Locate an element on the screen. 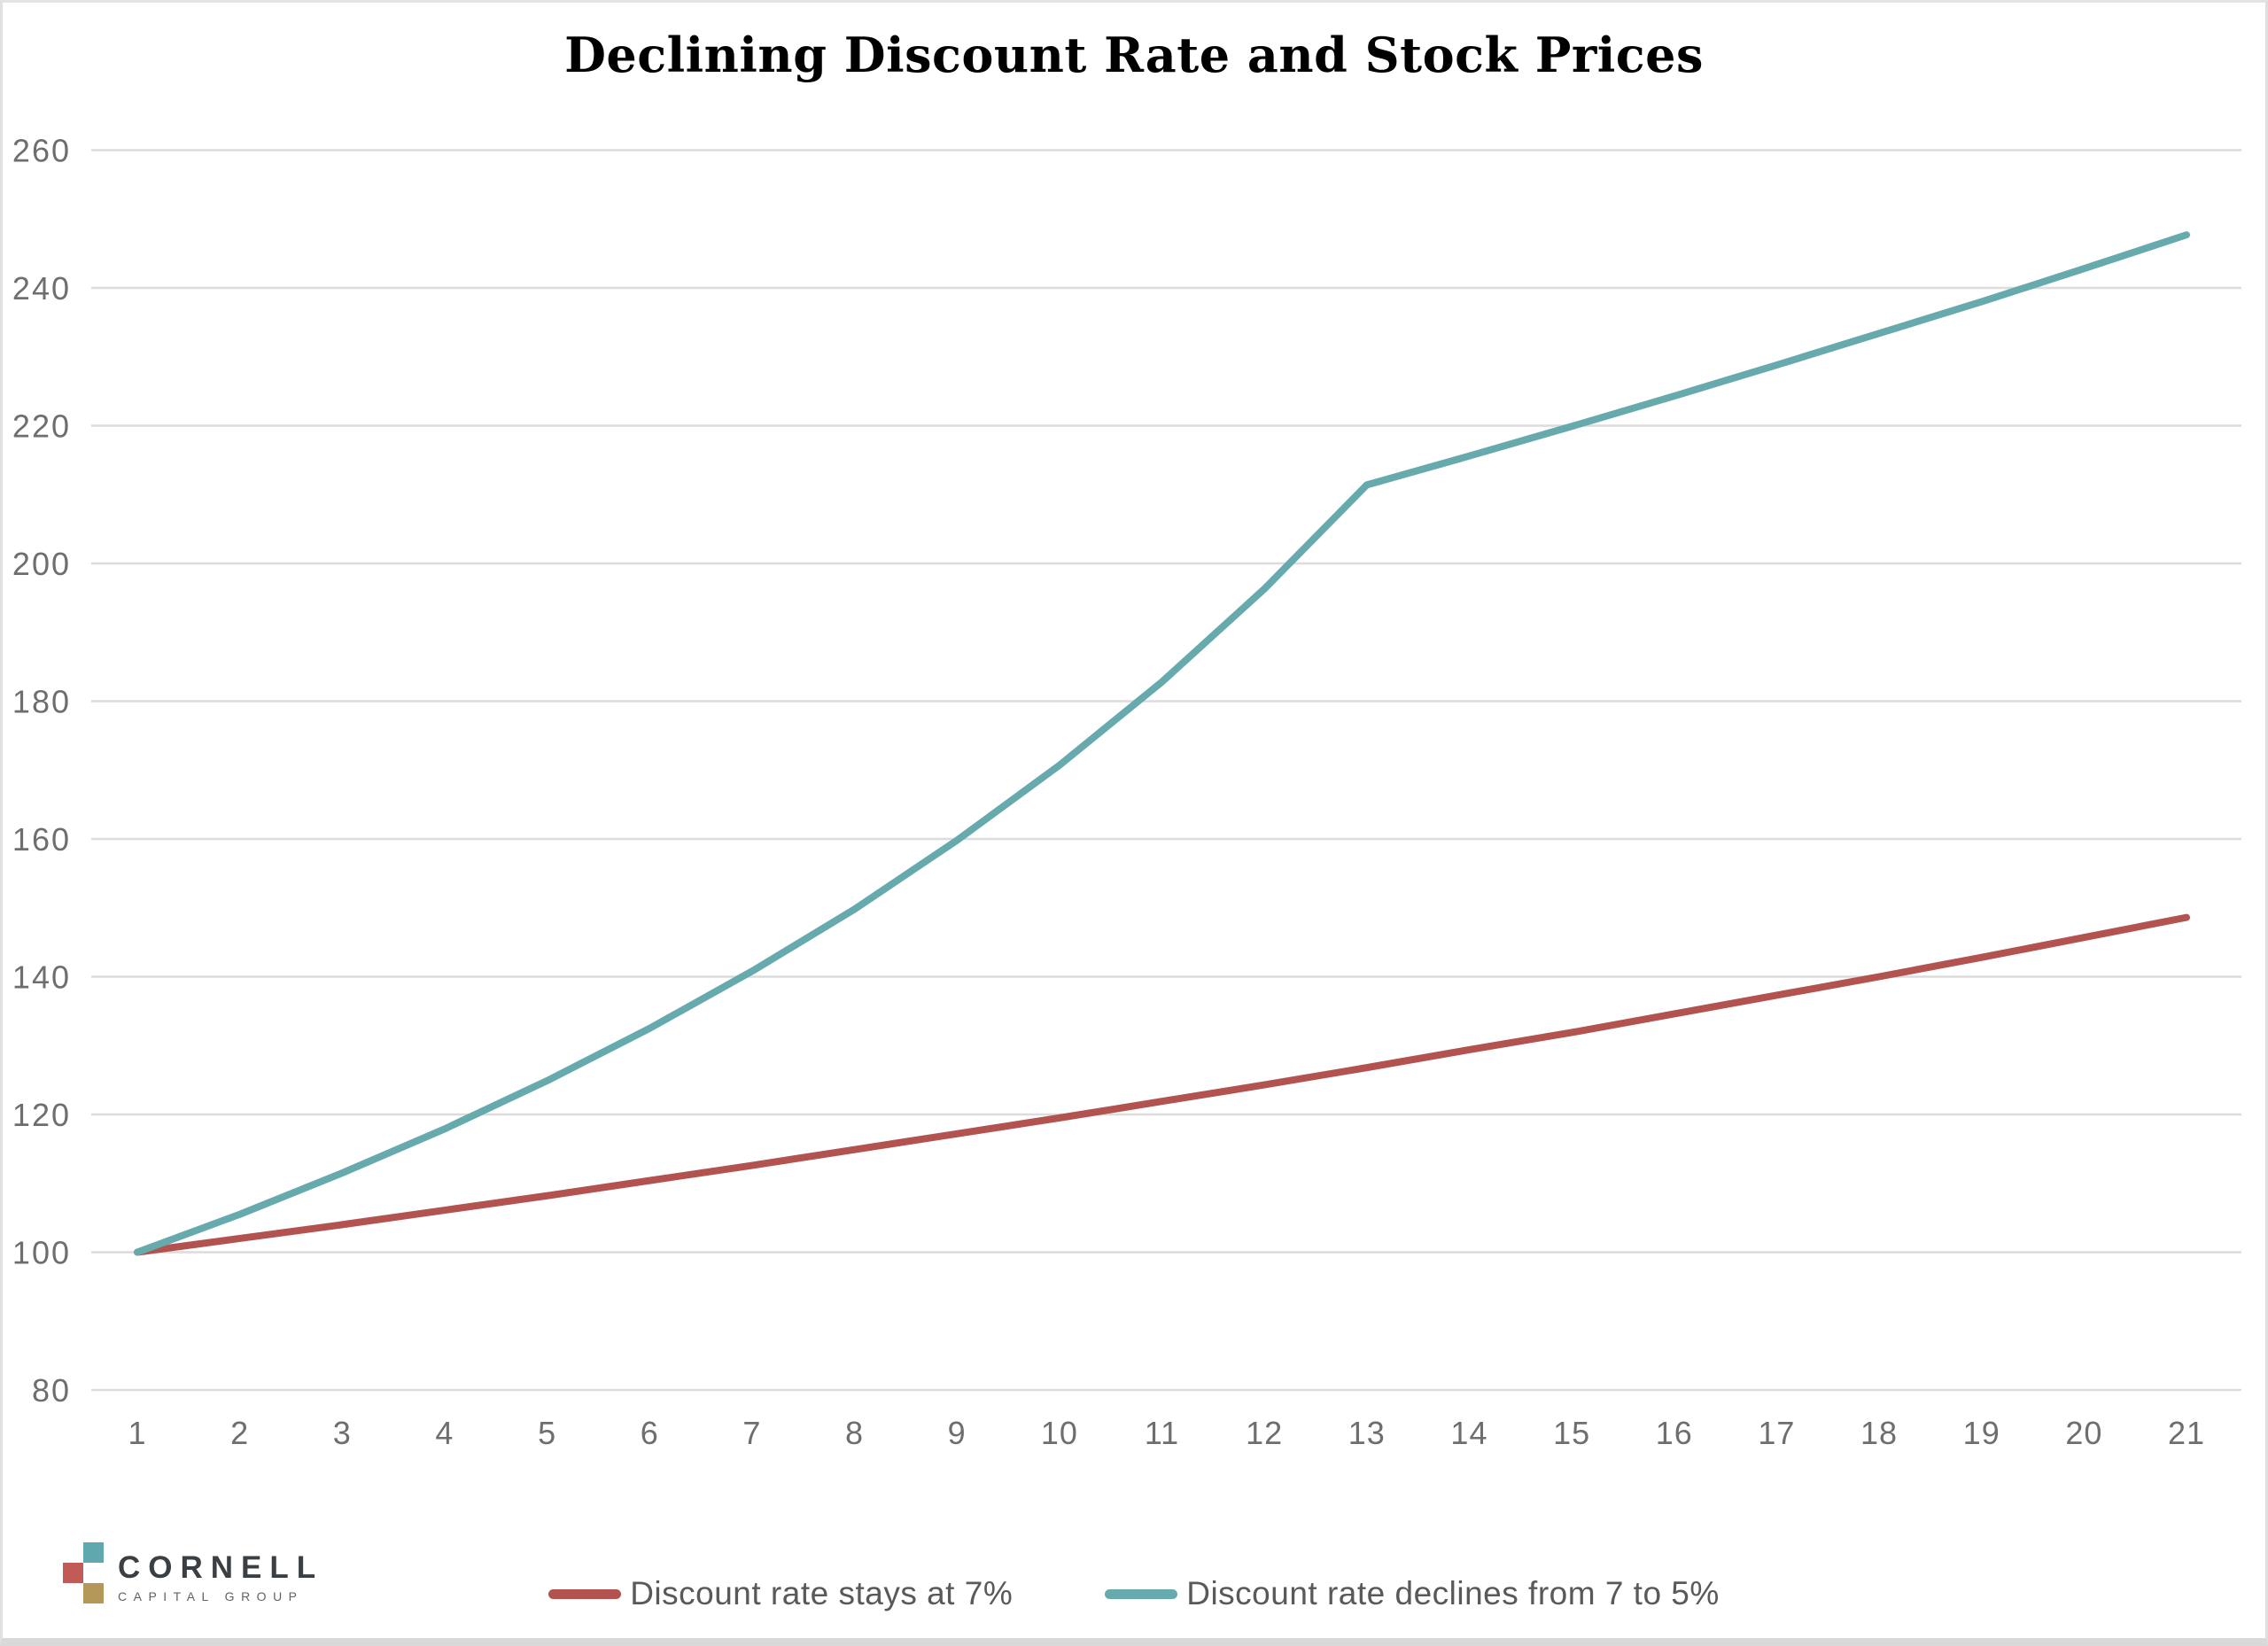 This screenshot has width=2268, height=1646. x-axis-tick-label: 15 is located at coordinates (1571, 1433).